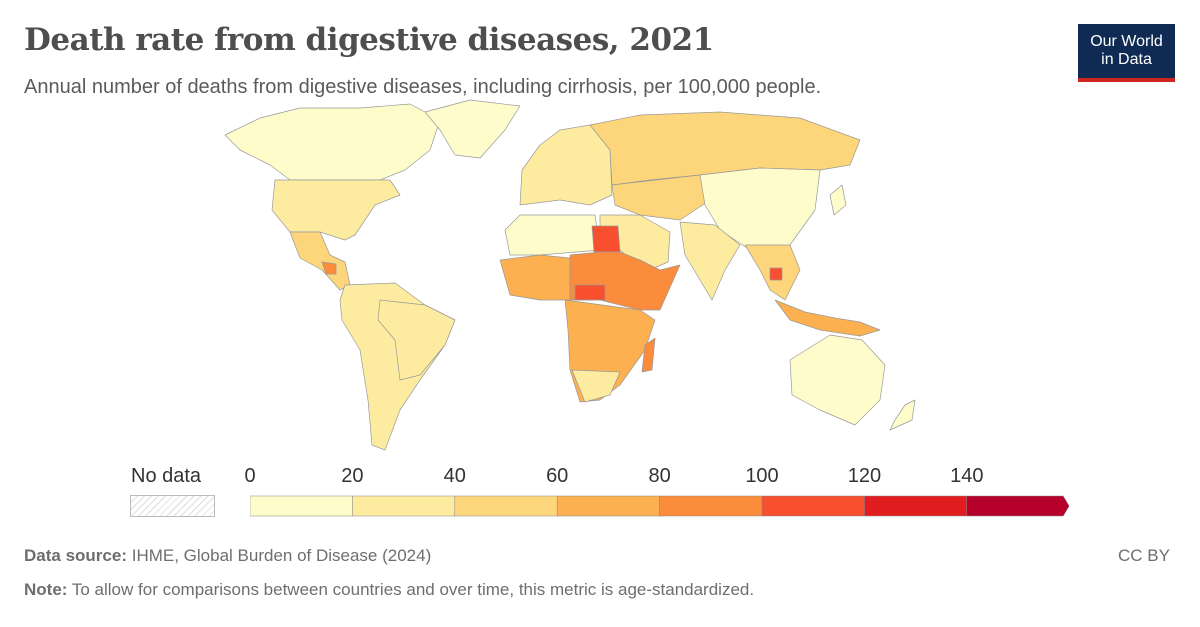 This screenshot has height=627, width=1200. Describe the element at coordinates (46, 589) in the screenshot. I see `note-label: Note:` at that location.